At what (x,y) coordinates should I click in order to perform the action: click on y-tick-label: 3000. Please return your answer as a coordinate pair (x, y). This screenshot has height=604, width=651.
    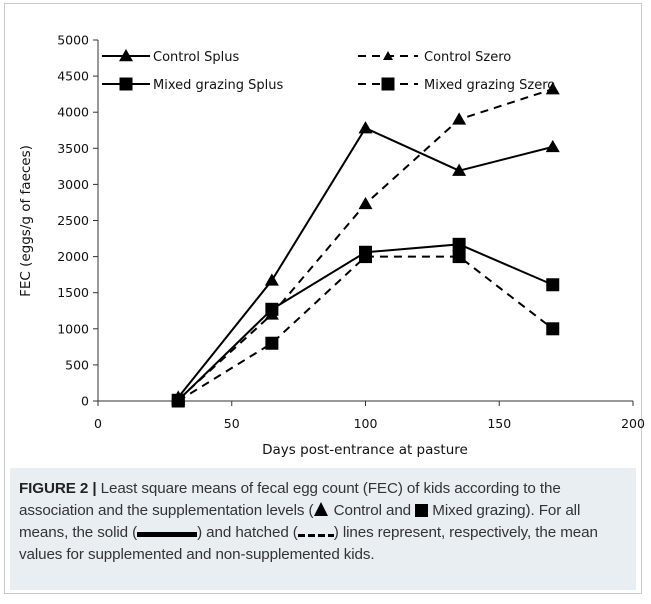
    Looking at the image, I should click on (73, 184).